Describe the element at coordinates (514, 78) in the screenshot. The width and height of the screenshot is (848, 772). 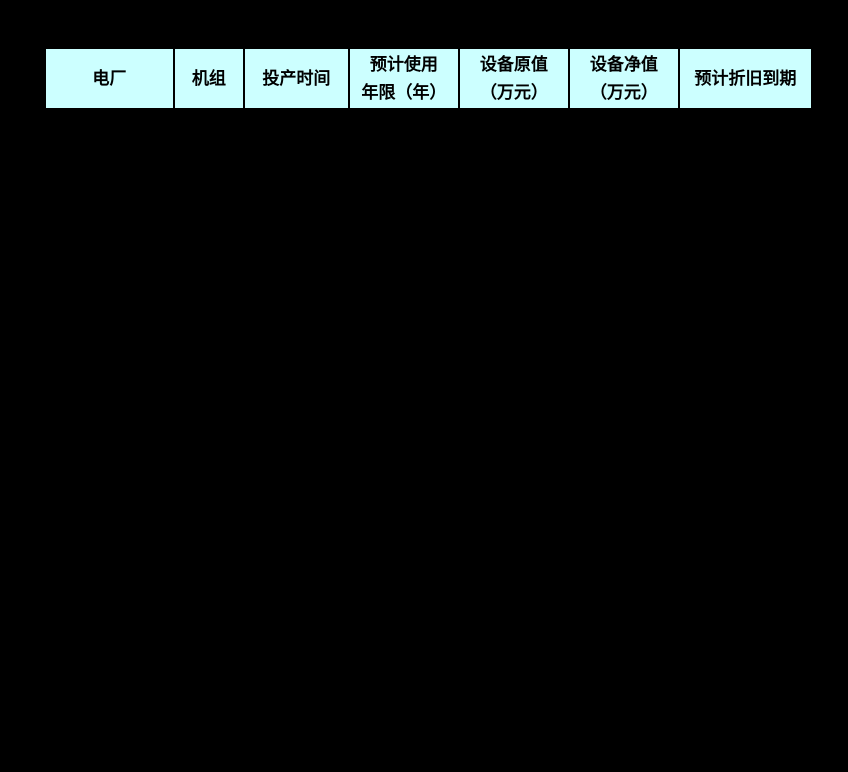
I see `col-header-original-value: 设备原值 （万元）` at that location.